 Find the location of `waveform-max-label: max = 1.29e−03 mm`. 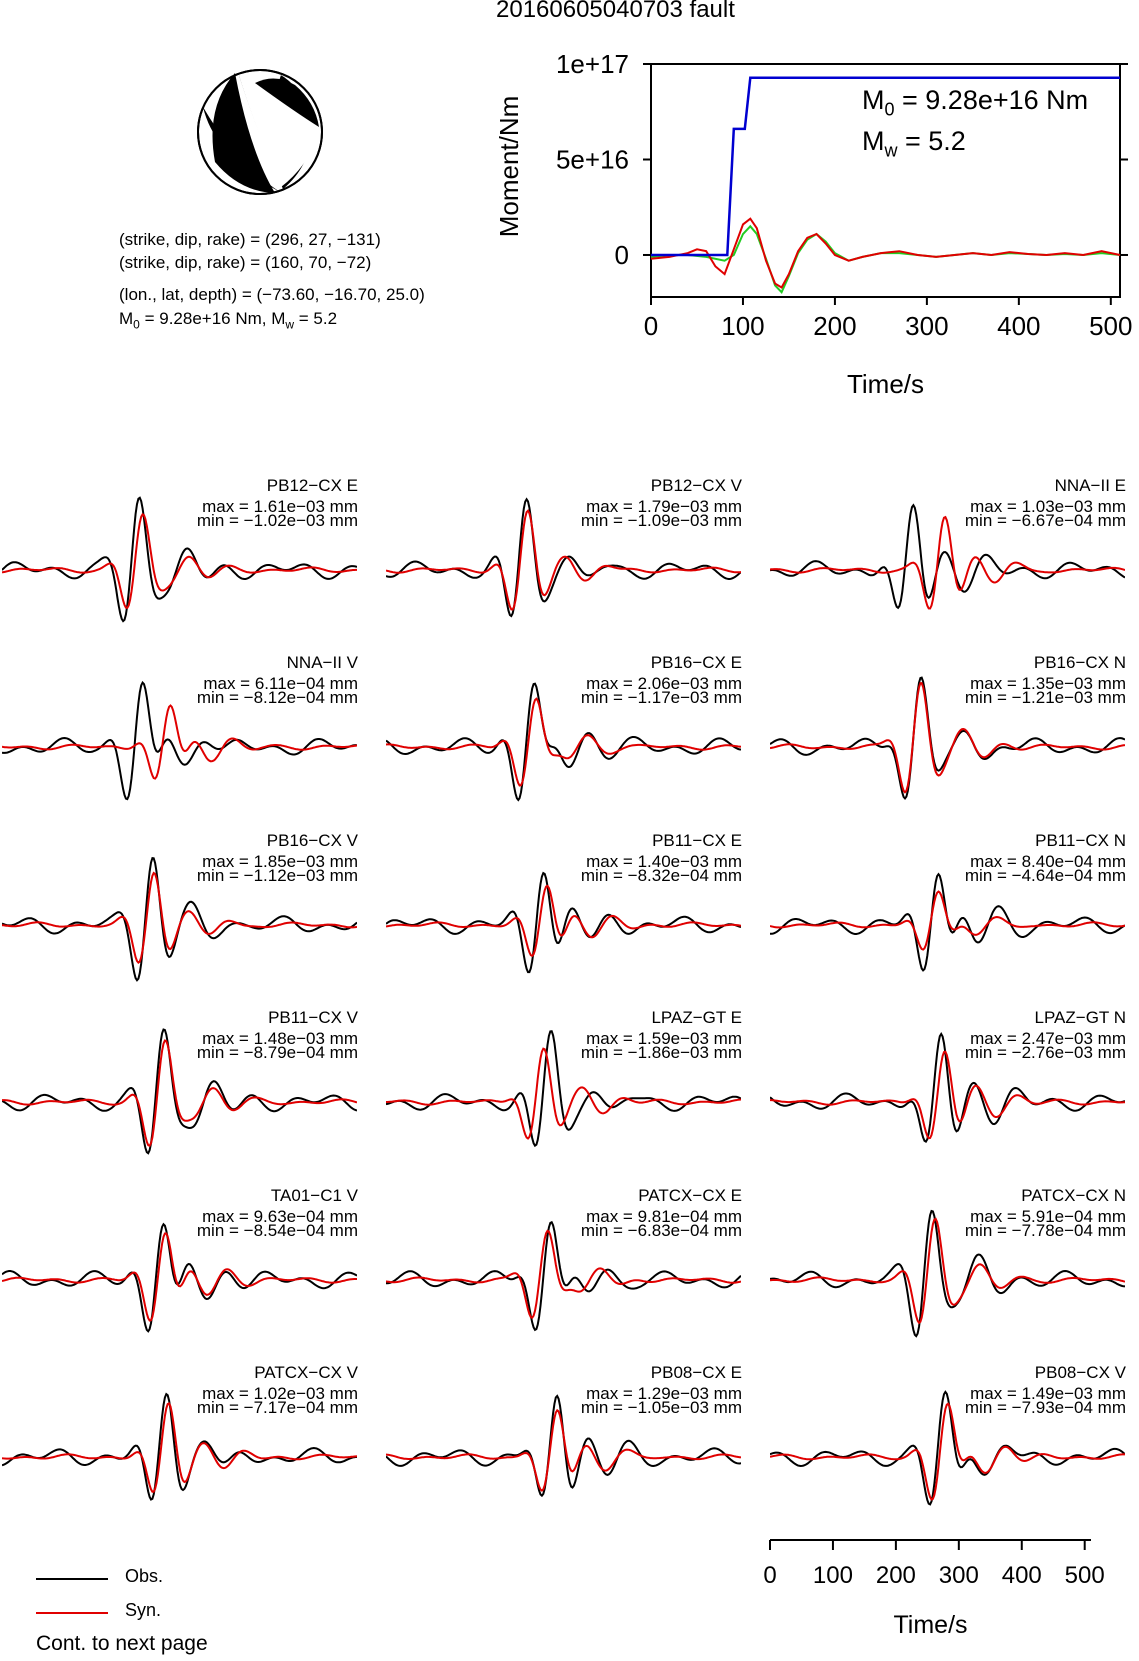

waveform-max-label: max = 1.29e−03 mm is located at coordinates (664, 1393).